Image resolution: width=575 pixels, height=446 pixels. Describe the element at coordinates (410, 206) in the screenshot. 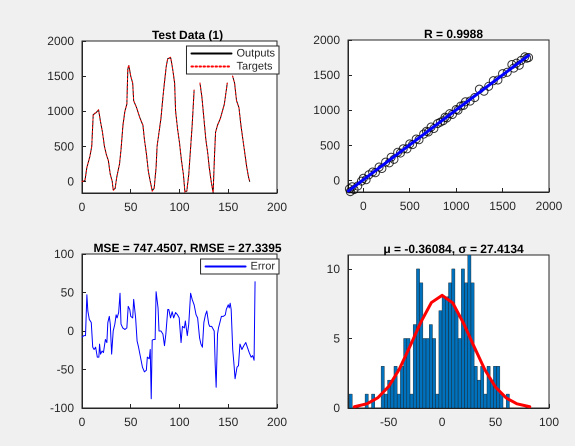

I see `x-tick-label: 500` at that location.